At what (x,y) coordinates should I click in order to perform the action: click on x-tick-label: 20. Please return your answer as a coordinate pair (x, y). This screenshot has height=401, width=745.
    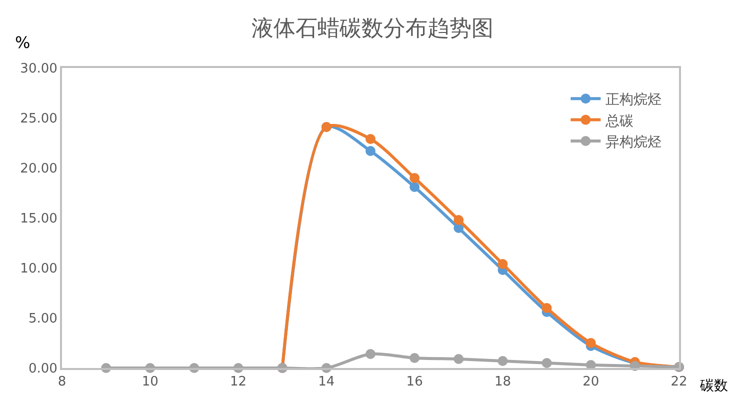
    Looking at the image, I should click on (591, 382).